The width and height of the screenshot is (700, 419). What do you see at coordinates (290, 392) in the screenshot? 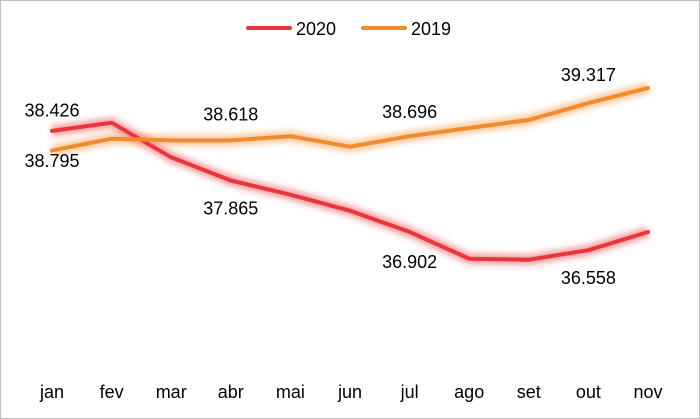
I see `x-tick-mai: mai` at bounding box center [290, 392].